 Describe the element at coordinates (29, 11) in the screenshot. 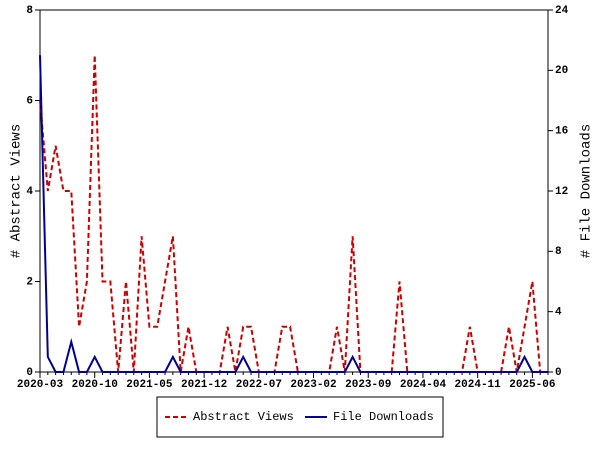

I see `y-tick-label: 8` at that location.